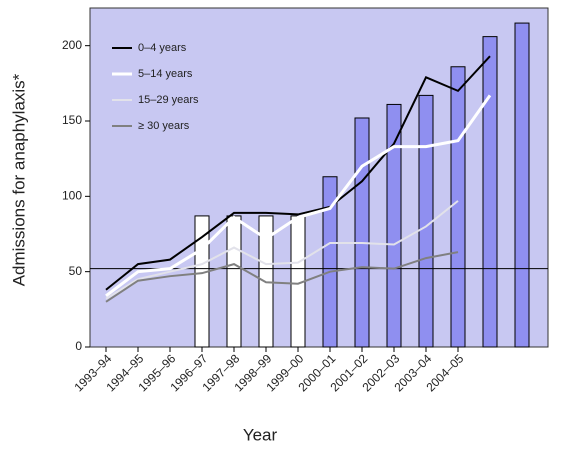  What do you see at coordinates (18, 179) in the screenshot?
I see `y-axis-label: Admissions for anaphylaxis*` at bounding box center [18, 179].